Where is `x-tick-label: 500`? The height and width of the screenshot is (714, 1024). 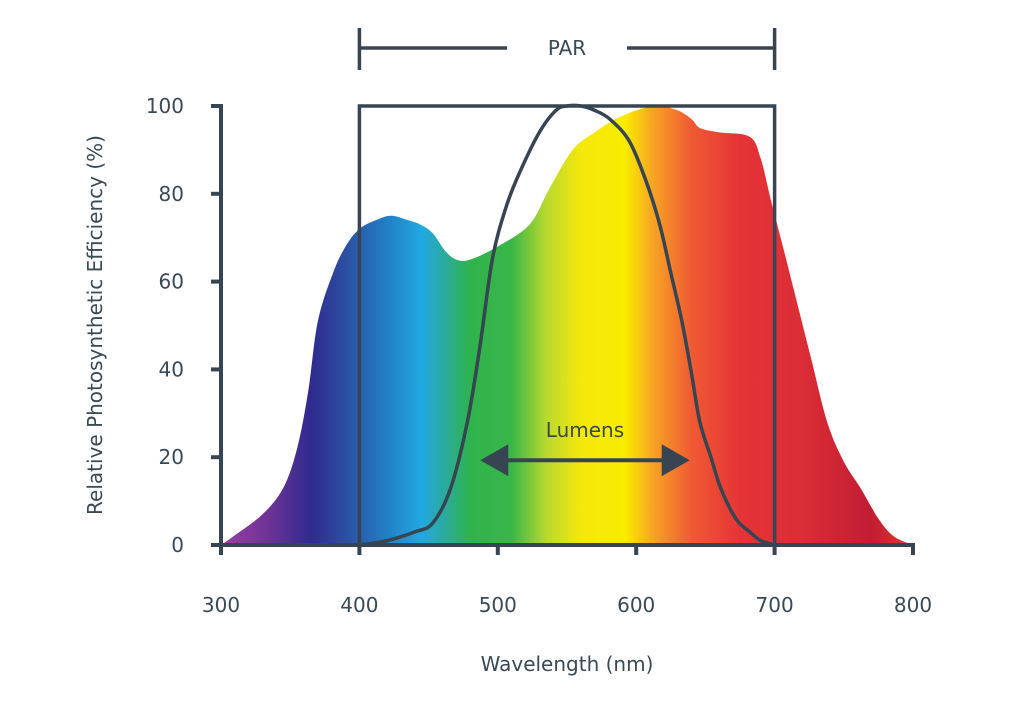
x-tick-label: 500 is located at coordinates (498, 605).